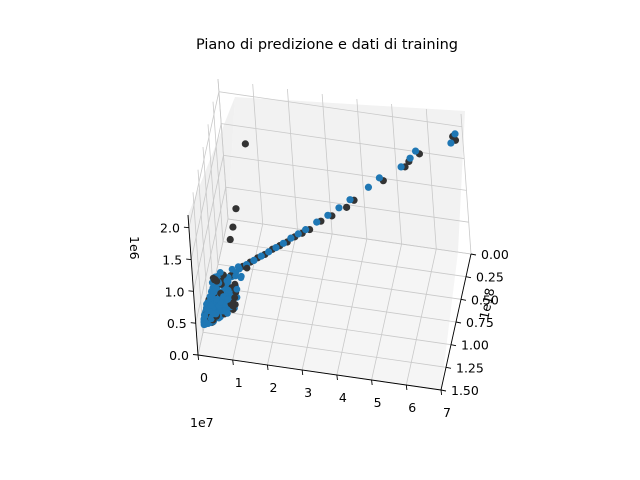 This screenshot has width=640, height=480. Describe the element at coordinates (465, 390) in the screenshot. I see `y-tick-label: 1.50` at that location.